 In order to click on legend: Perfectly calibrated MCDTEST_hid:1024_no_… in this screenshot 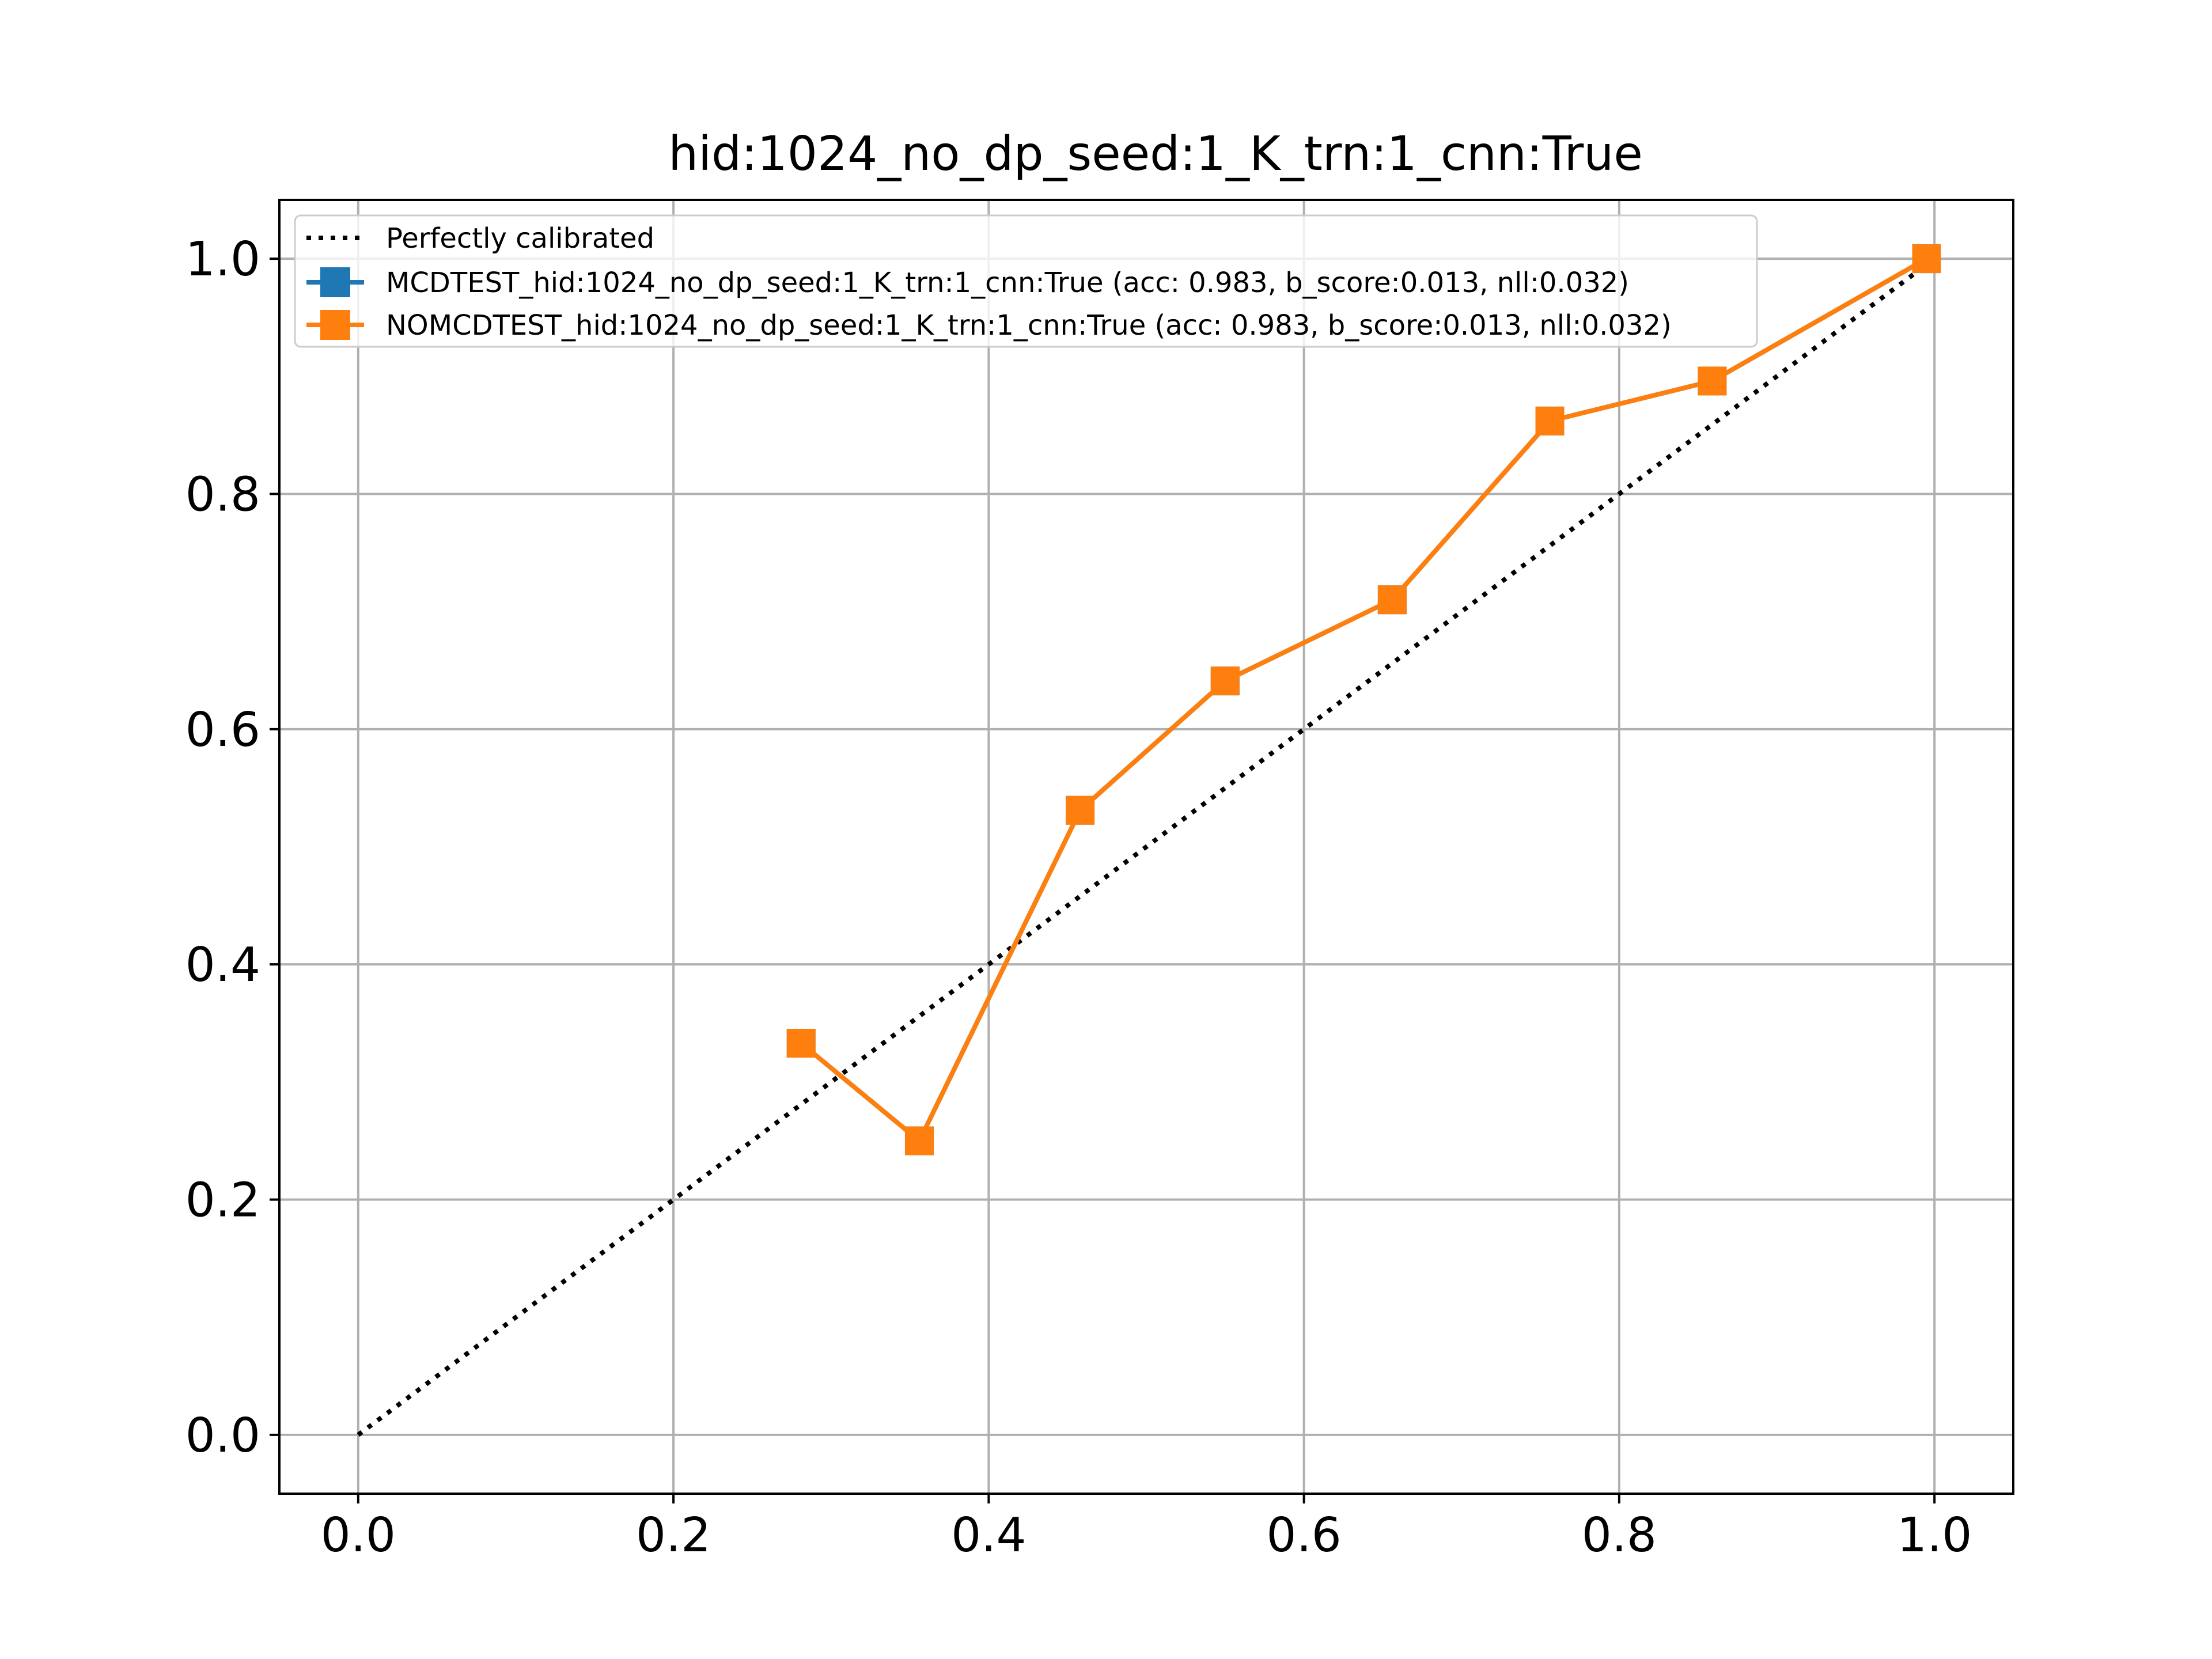, I will do `click(1026, 281)`.